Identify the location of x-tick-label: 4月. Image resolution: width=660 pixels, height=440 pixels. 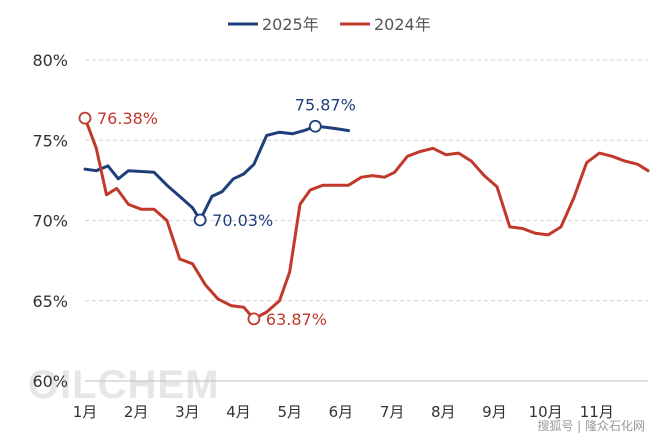
(238, 412).